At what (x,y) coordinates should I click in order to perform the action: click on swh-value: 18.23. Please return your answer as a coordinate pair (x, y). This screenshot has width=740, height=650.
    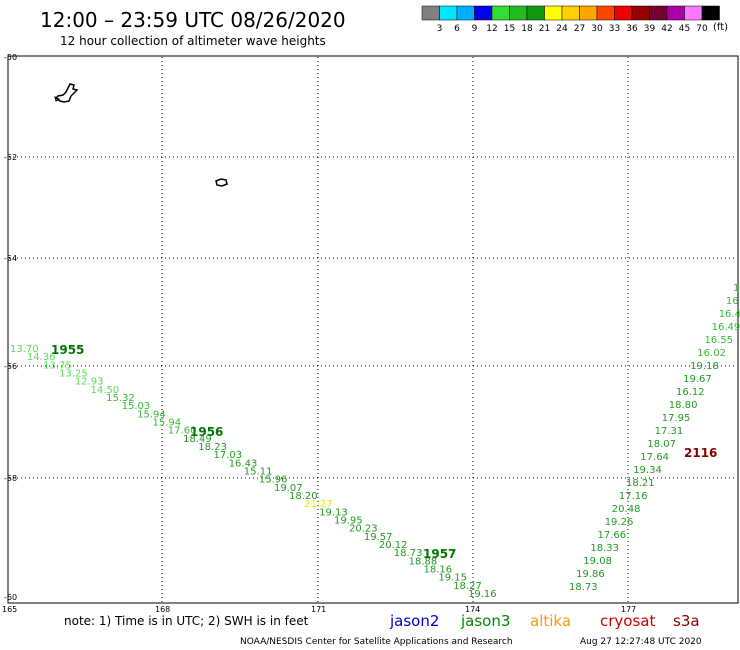
    Looking at the image, I should click on (212, 447).